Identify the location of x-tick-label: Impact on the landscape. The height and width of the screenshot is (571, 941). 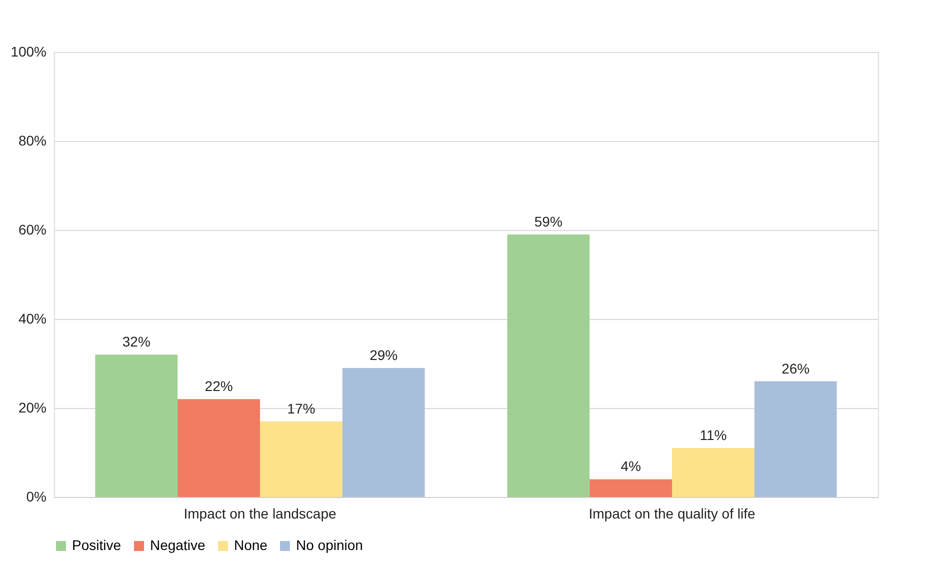
(260, 514).